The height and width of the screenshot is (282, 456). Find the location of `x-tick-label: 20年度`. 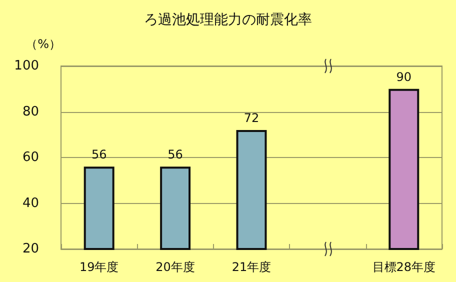

x-tick-label: 20年度 is located at coordinates (175, 267).